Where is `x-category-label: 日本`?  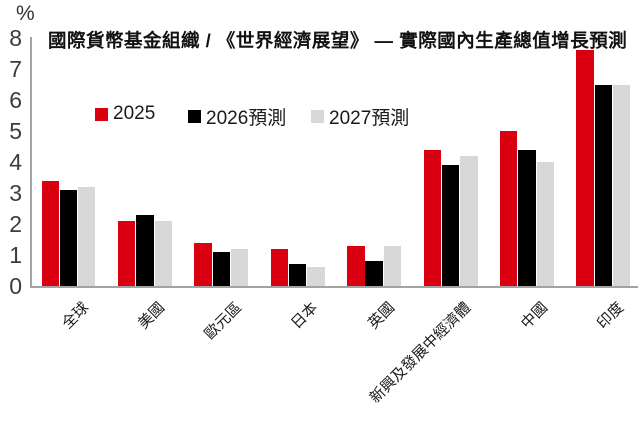
x-category-label: 日本 is located at coordinates (305, 316).